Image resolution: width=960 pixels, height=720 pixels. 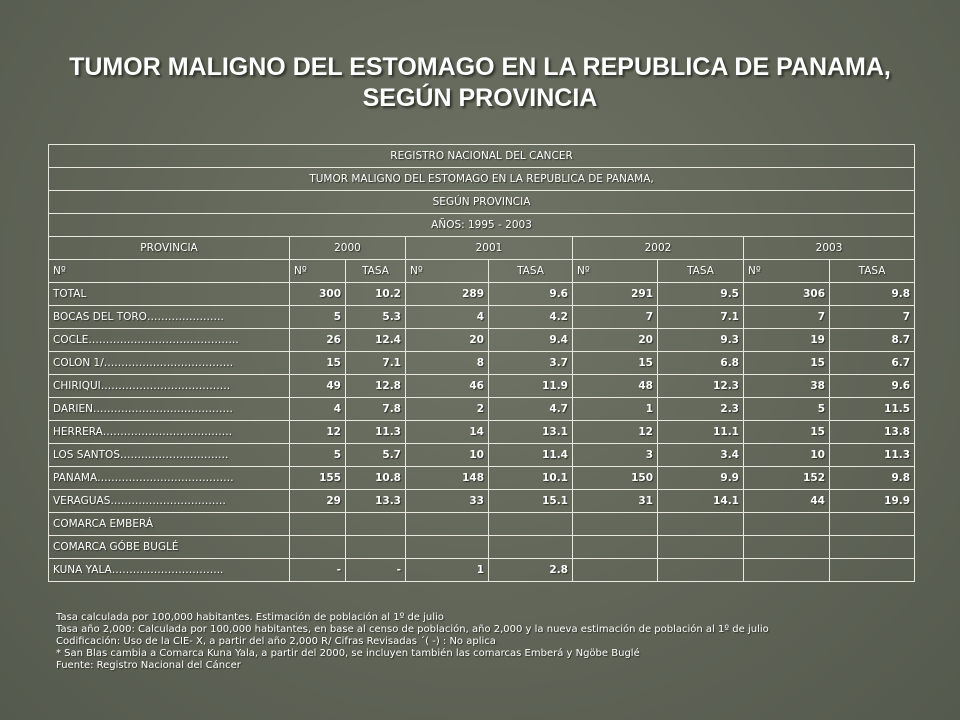 I want to click on count-cell: 48, so click(x=615, y=386).